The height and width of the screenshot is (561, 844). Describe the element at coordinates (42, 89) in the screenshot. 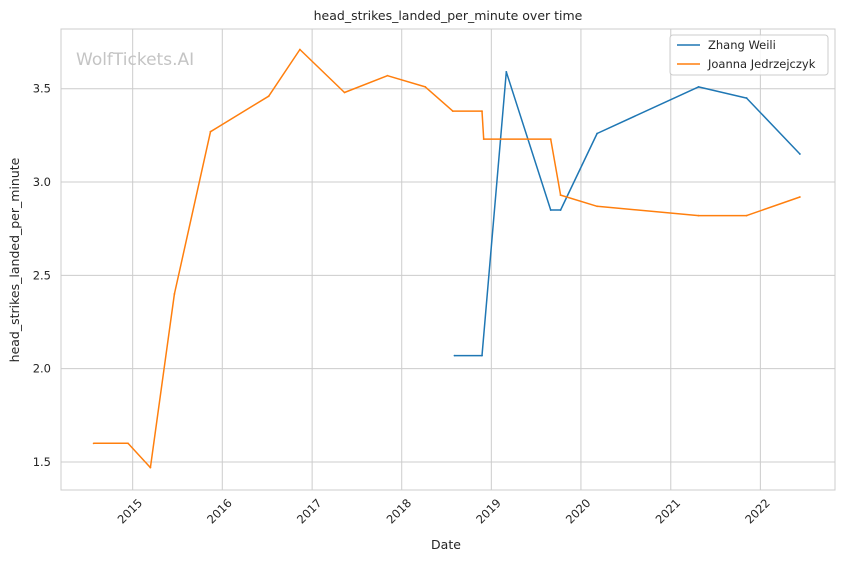

I see `y-tick-label: 3.5` at that location.